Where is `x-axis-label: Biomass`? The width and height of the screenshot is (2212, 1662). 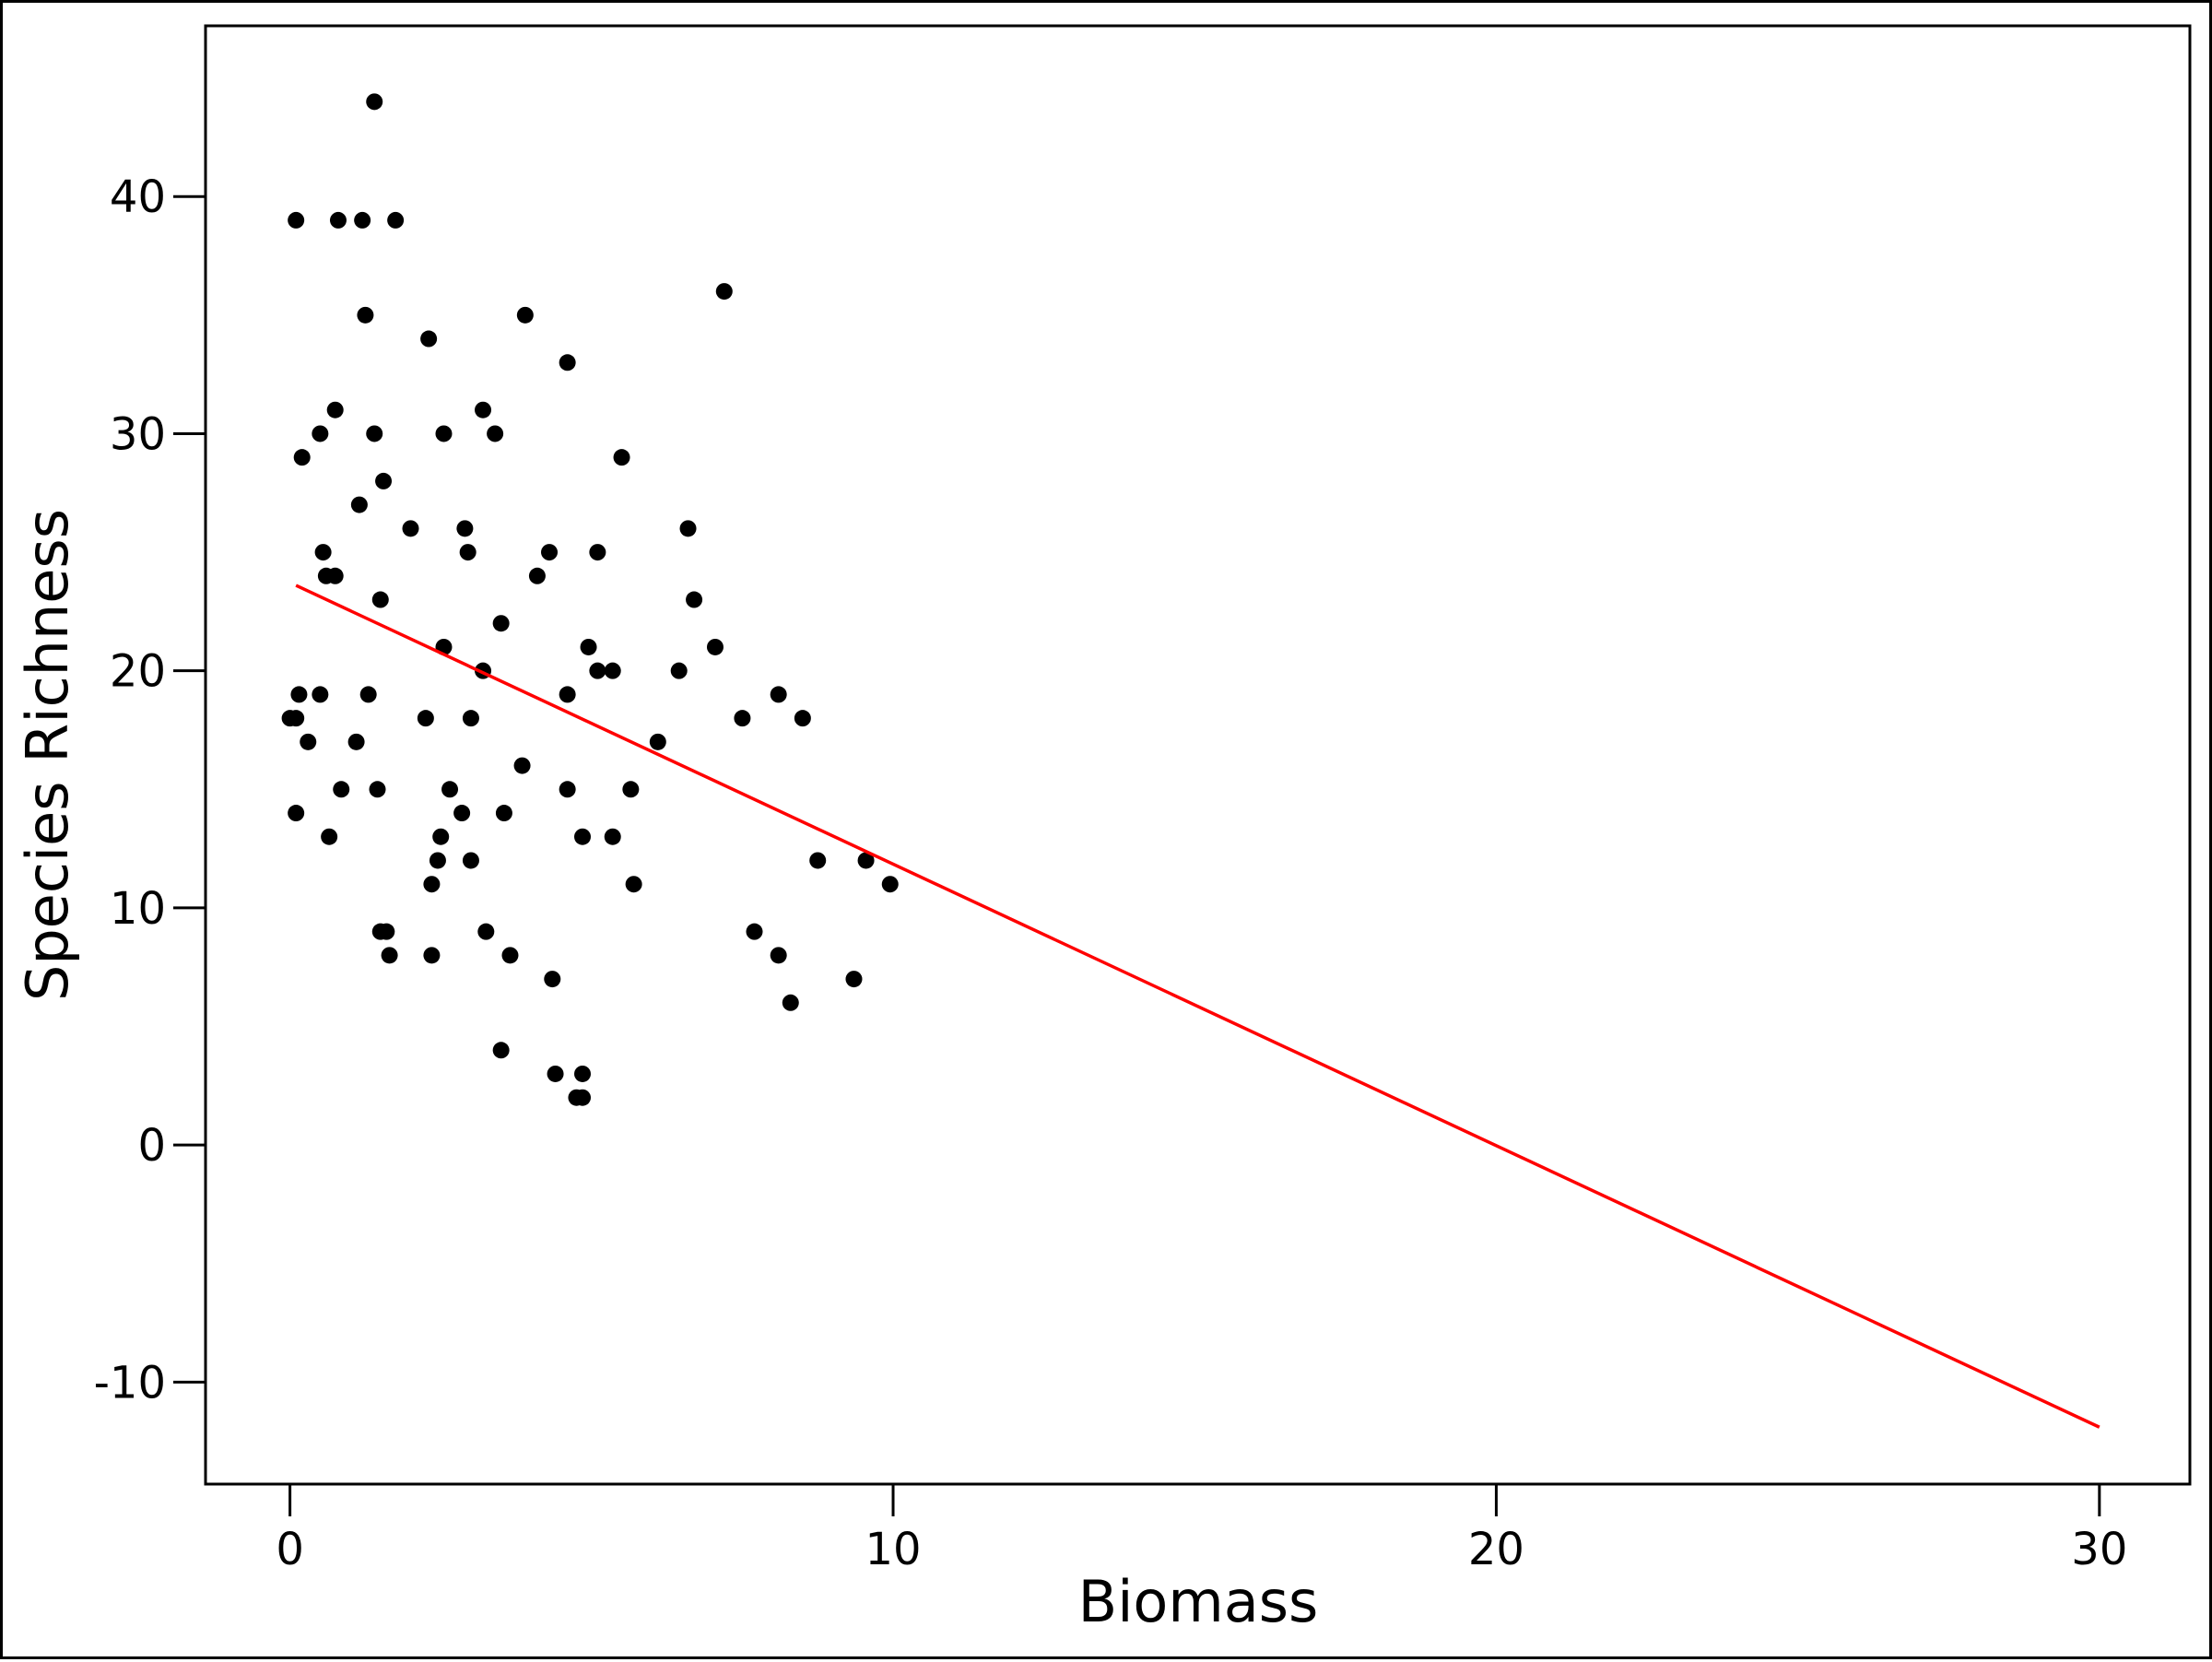 x-axis-label: Biomass is located at coordinates (1198, 1602).